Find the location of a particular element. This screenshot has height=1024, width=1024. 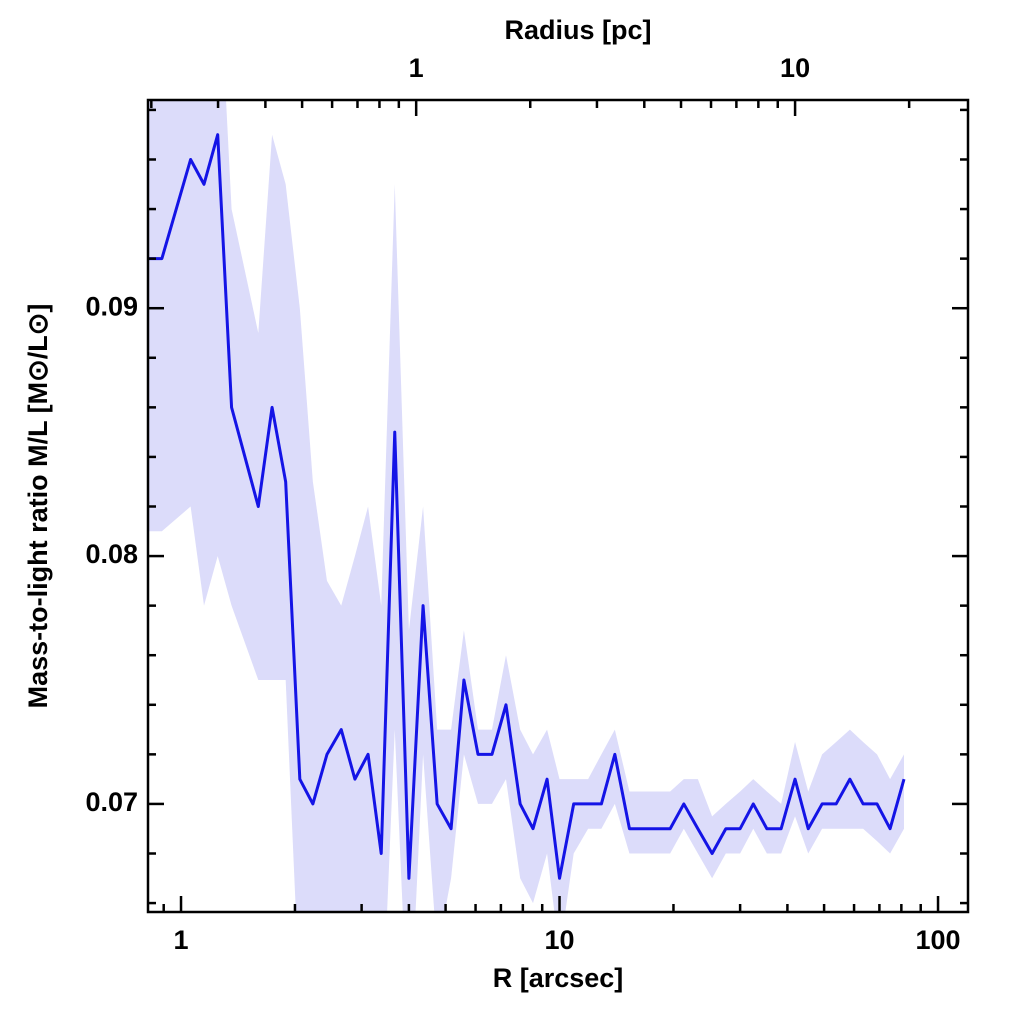

x-axis-label: R [arcsec] is located at coordinates (558, 978).